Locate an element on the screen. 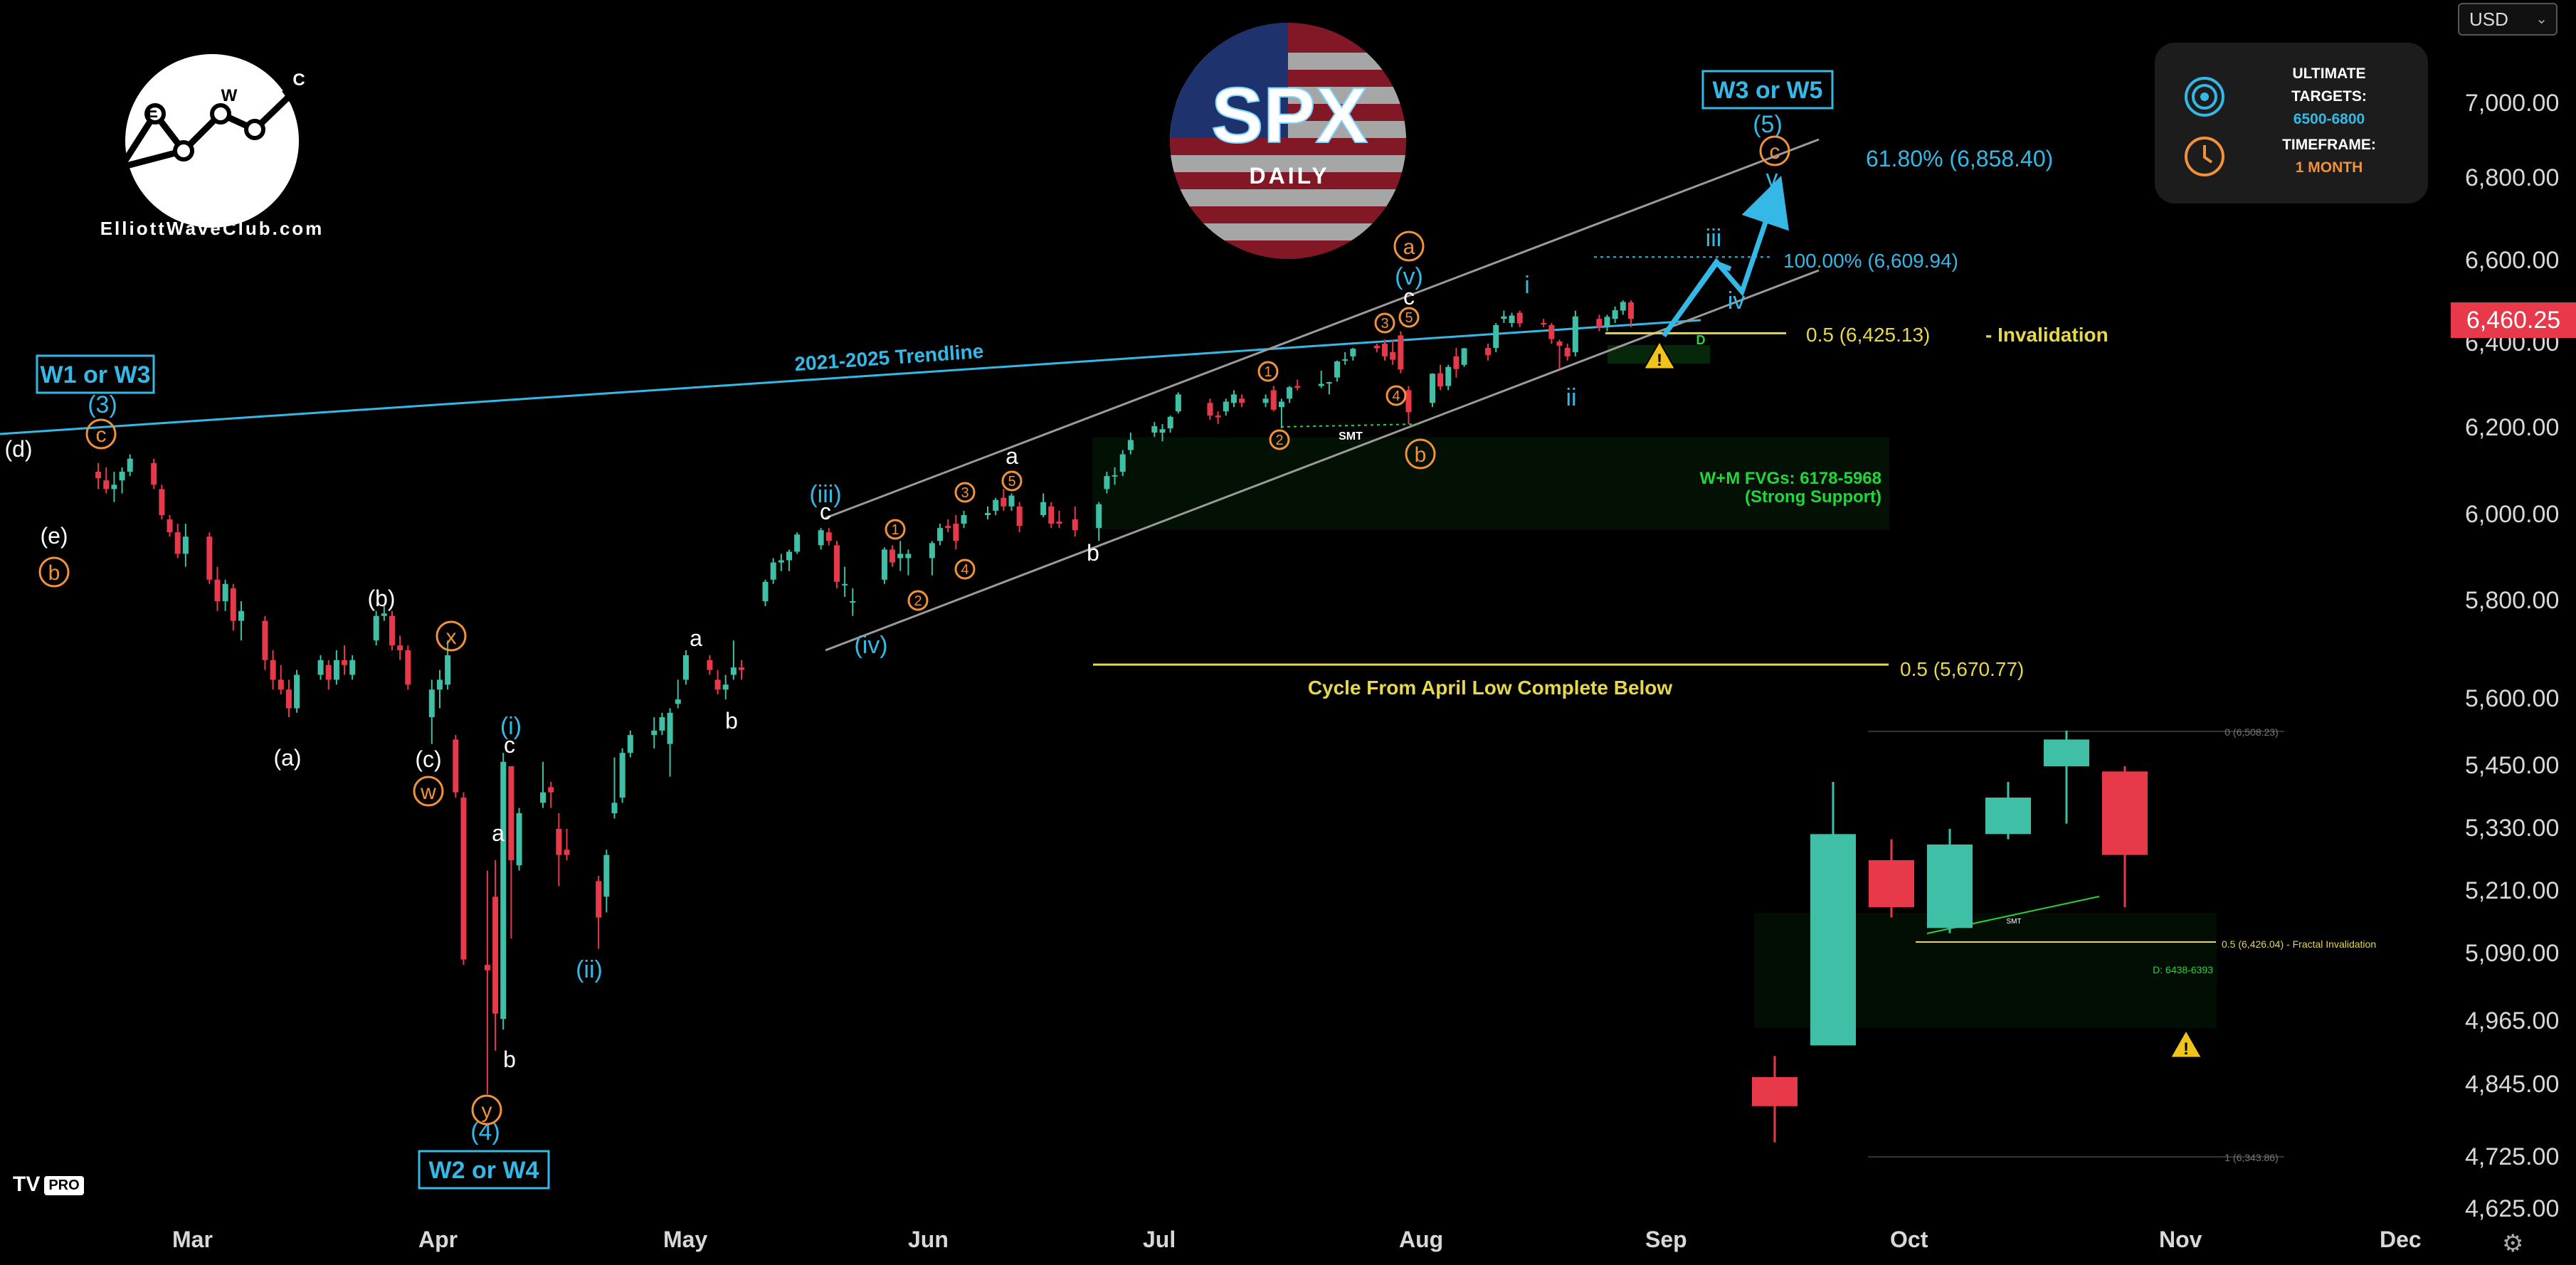  inset-smt-label: SMT is located at coordinates (2014, 922).